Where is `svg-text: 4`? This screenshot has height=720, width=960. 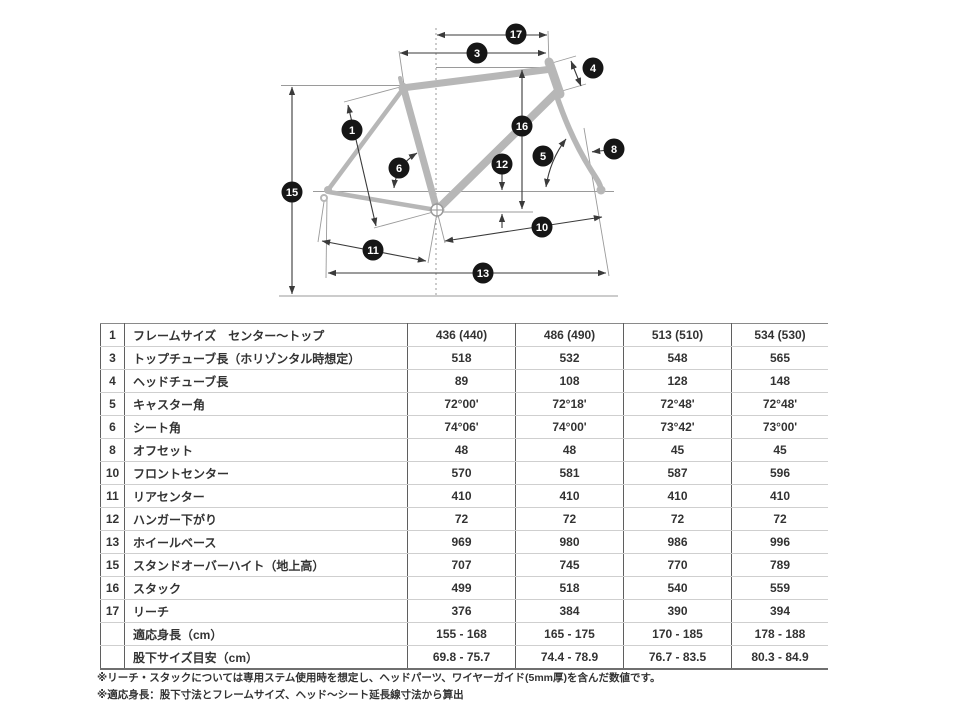 svg-text: 4 is located at coordinates (593, 69).